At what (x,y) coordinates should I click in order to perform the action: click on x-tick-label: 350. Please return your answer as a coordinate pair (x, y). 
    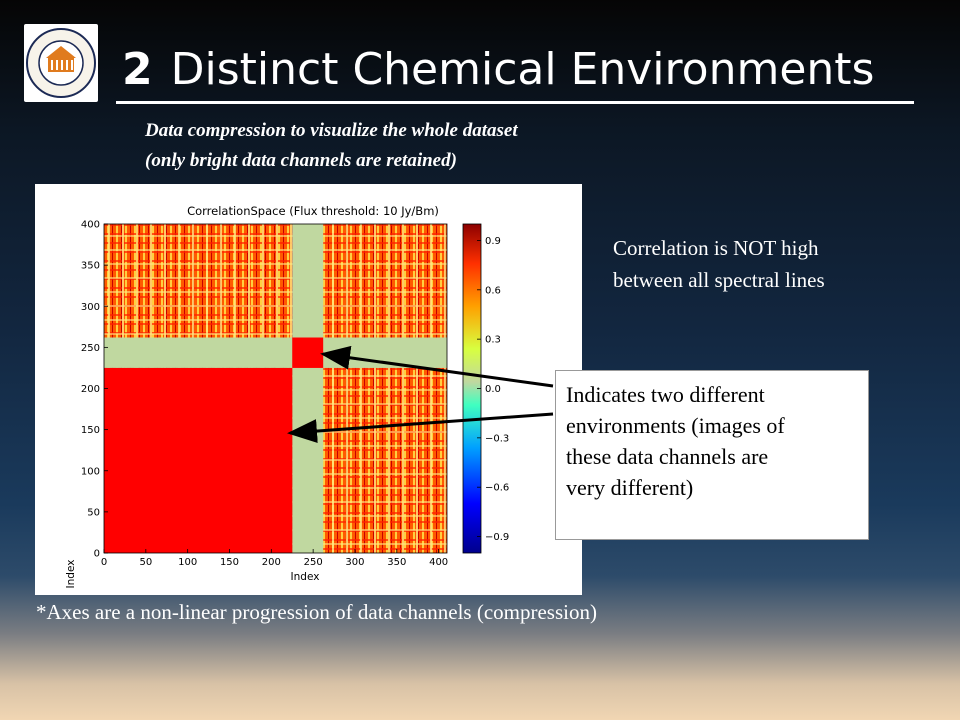
    Looking at the image, I should click on (396, 562).